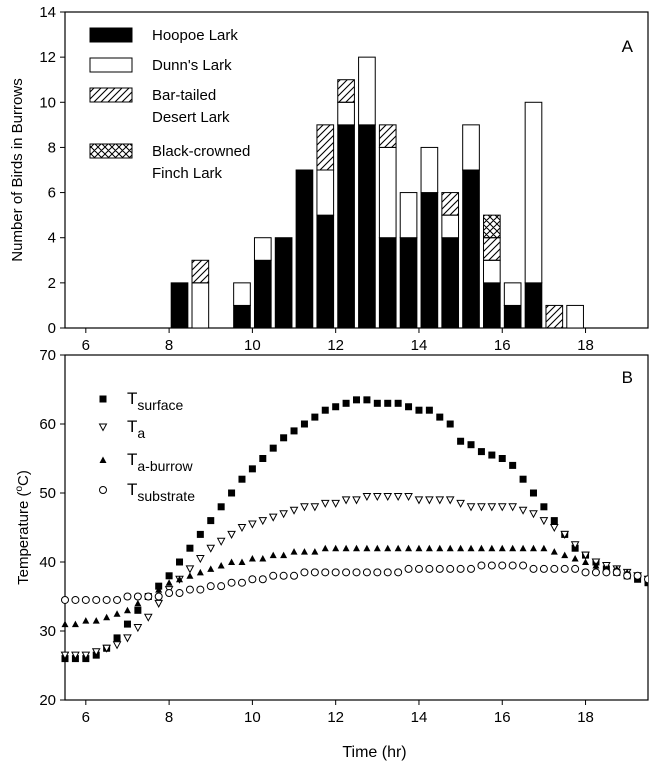 This screenshot has height=774, width=649. I want to click on panel-a-y-tick-label: 2, so click(52, 283).